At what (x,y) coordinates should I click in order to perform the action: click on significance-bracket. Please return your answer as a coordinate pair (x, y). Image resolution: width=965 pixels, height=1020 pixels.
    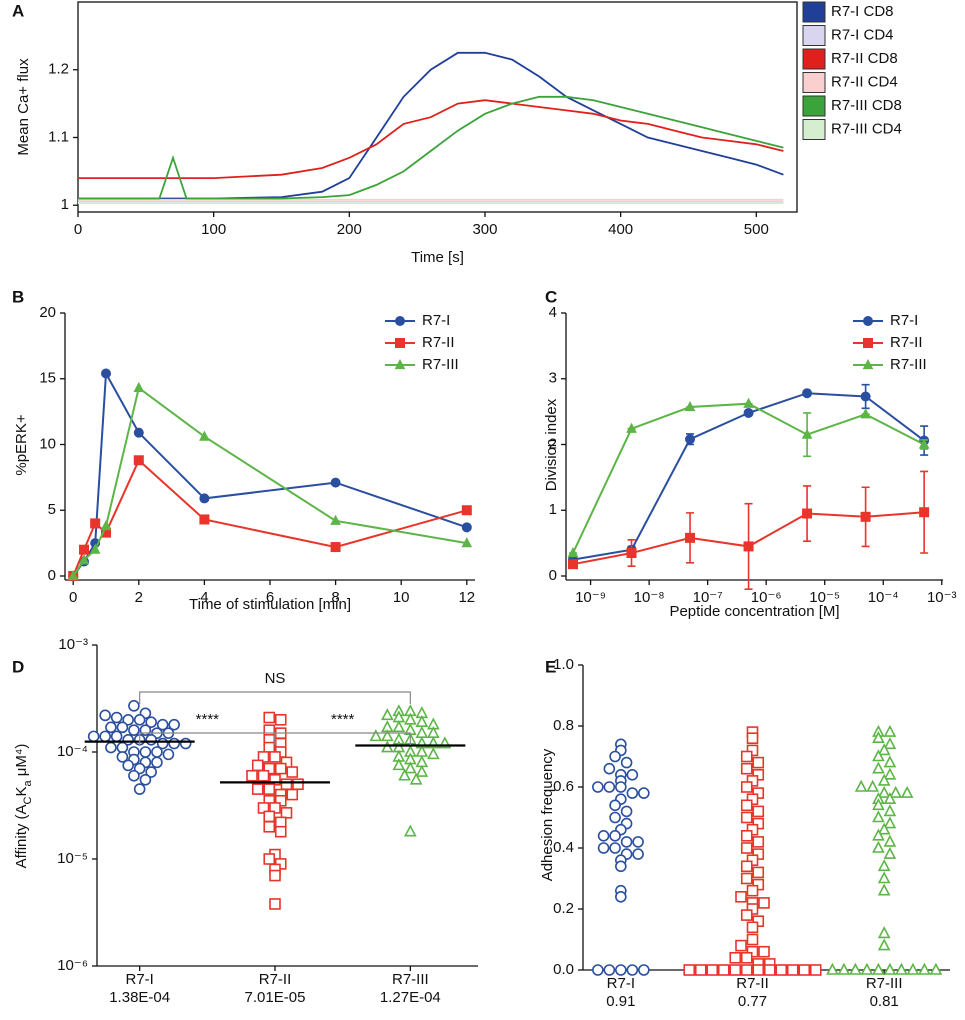
    Looking at the image, I should click on (342, 738).